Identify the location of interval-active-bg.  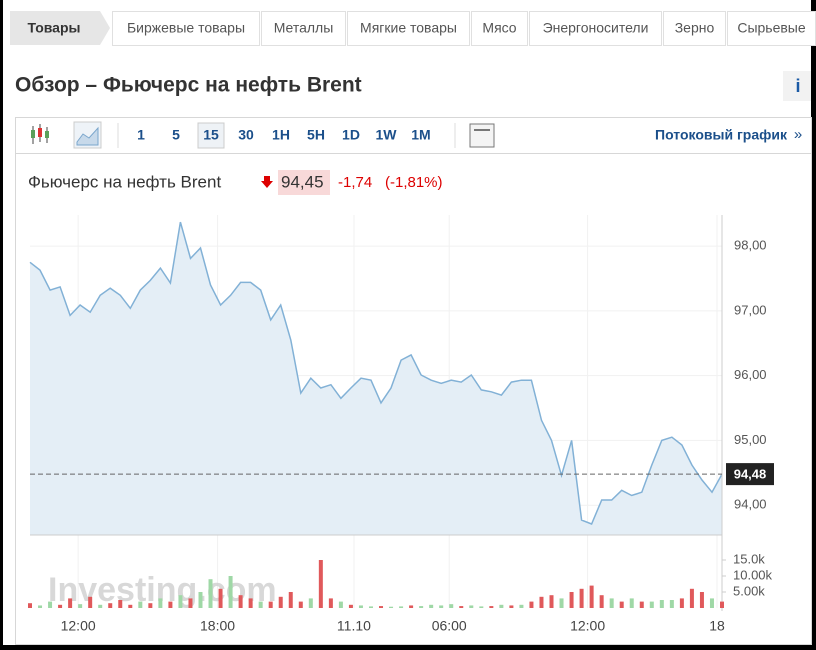
(211, 135).